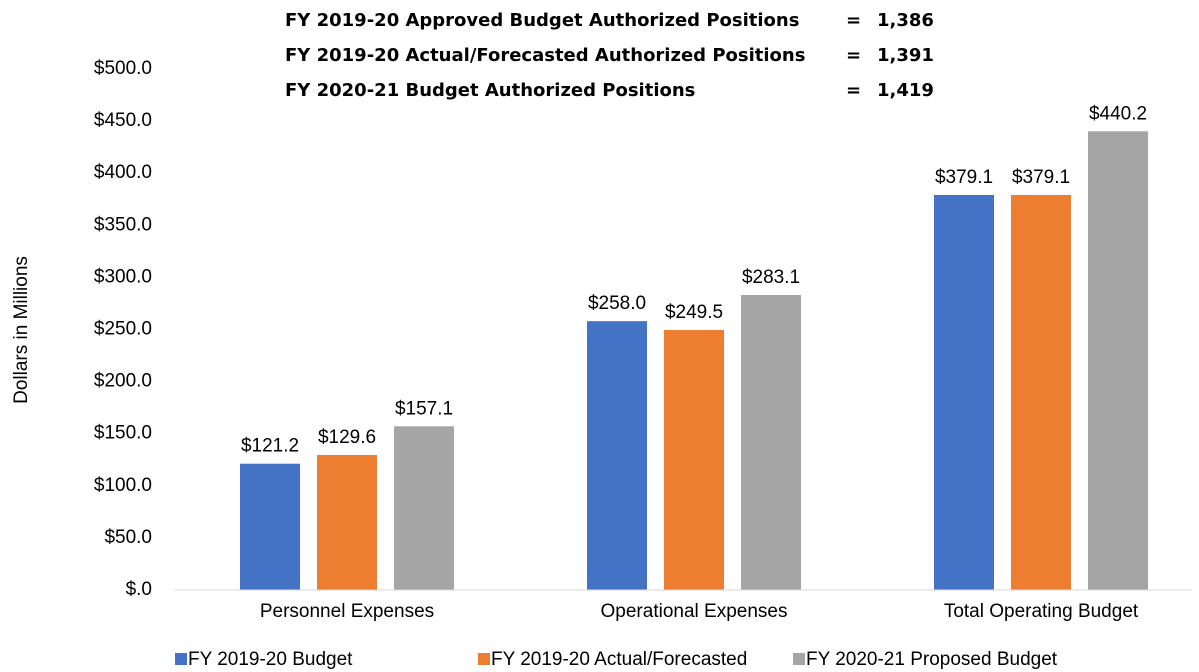 The height and width of the screenshot is (672, 1199). Describe the element at coordinates (123, 485) in the screenshot. I see `y-tick-label: $100.0` at that location.